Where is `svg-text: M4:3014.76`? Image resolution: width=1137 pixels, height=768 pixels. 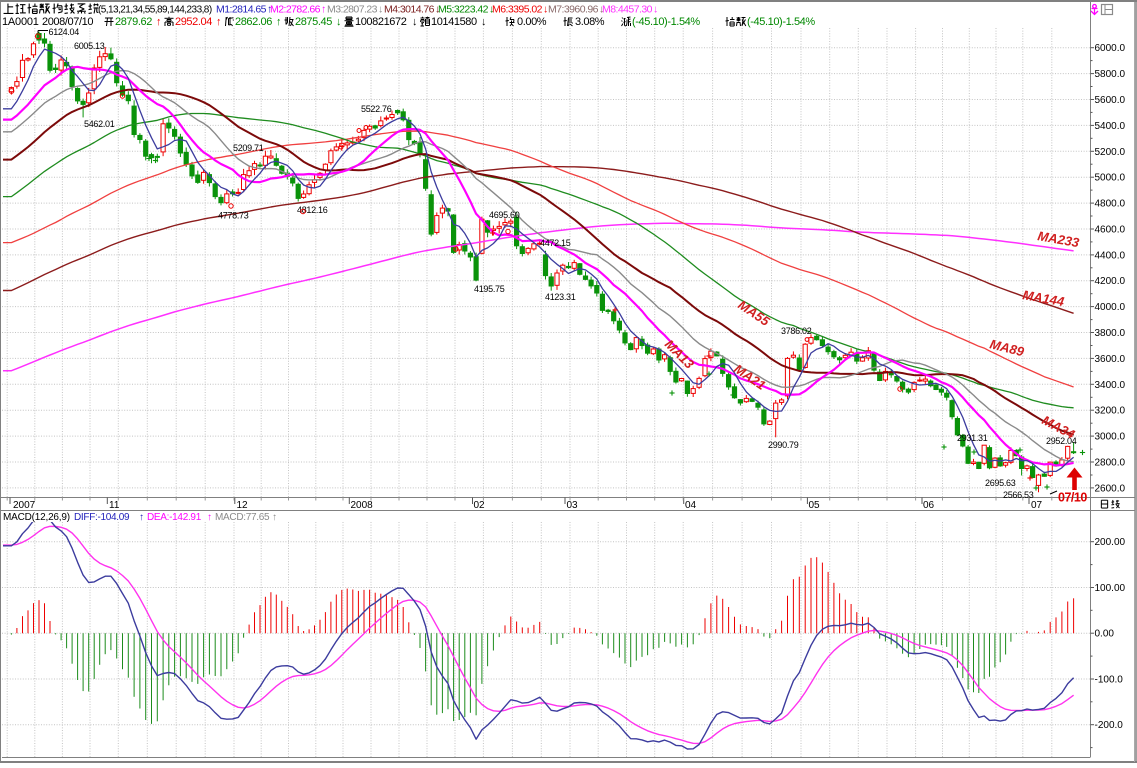
svg-text: M4:3014.76 is located at coordinates (409, 10).